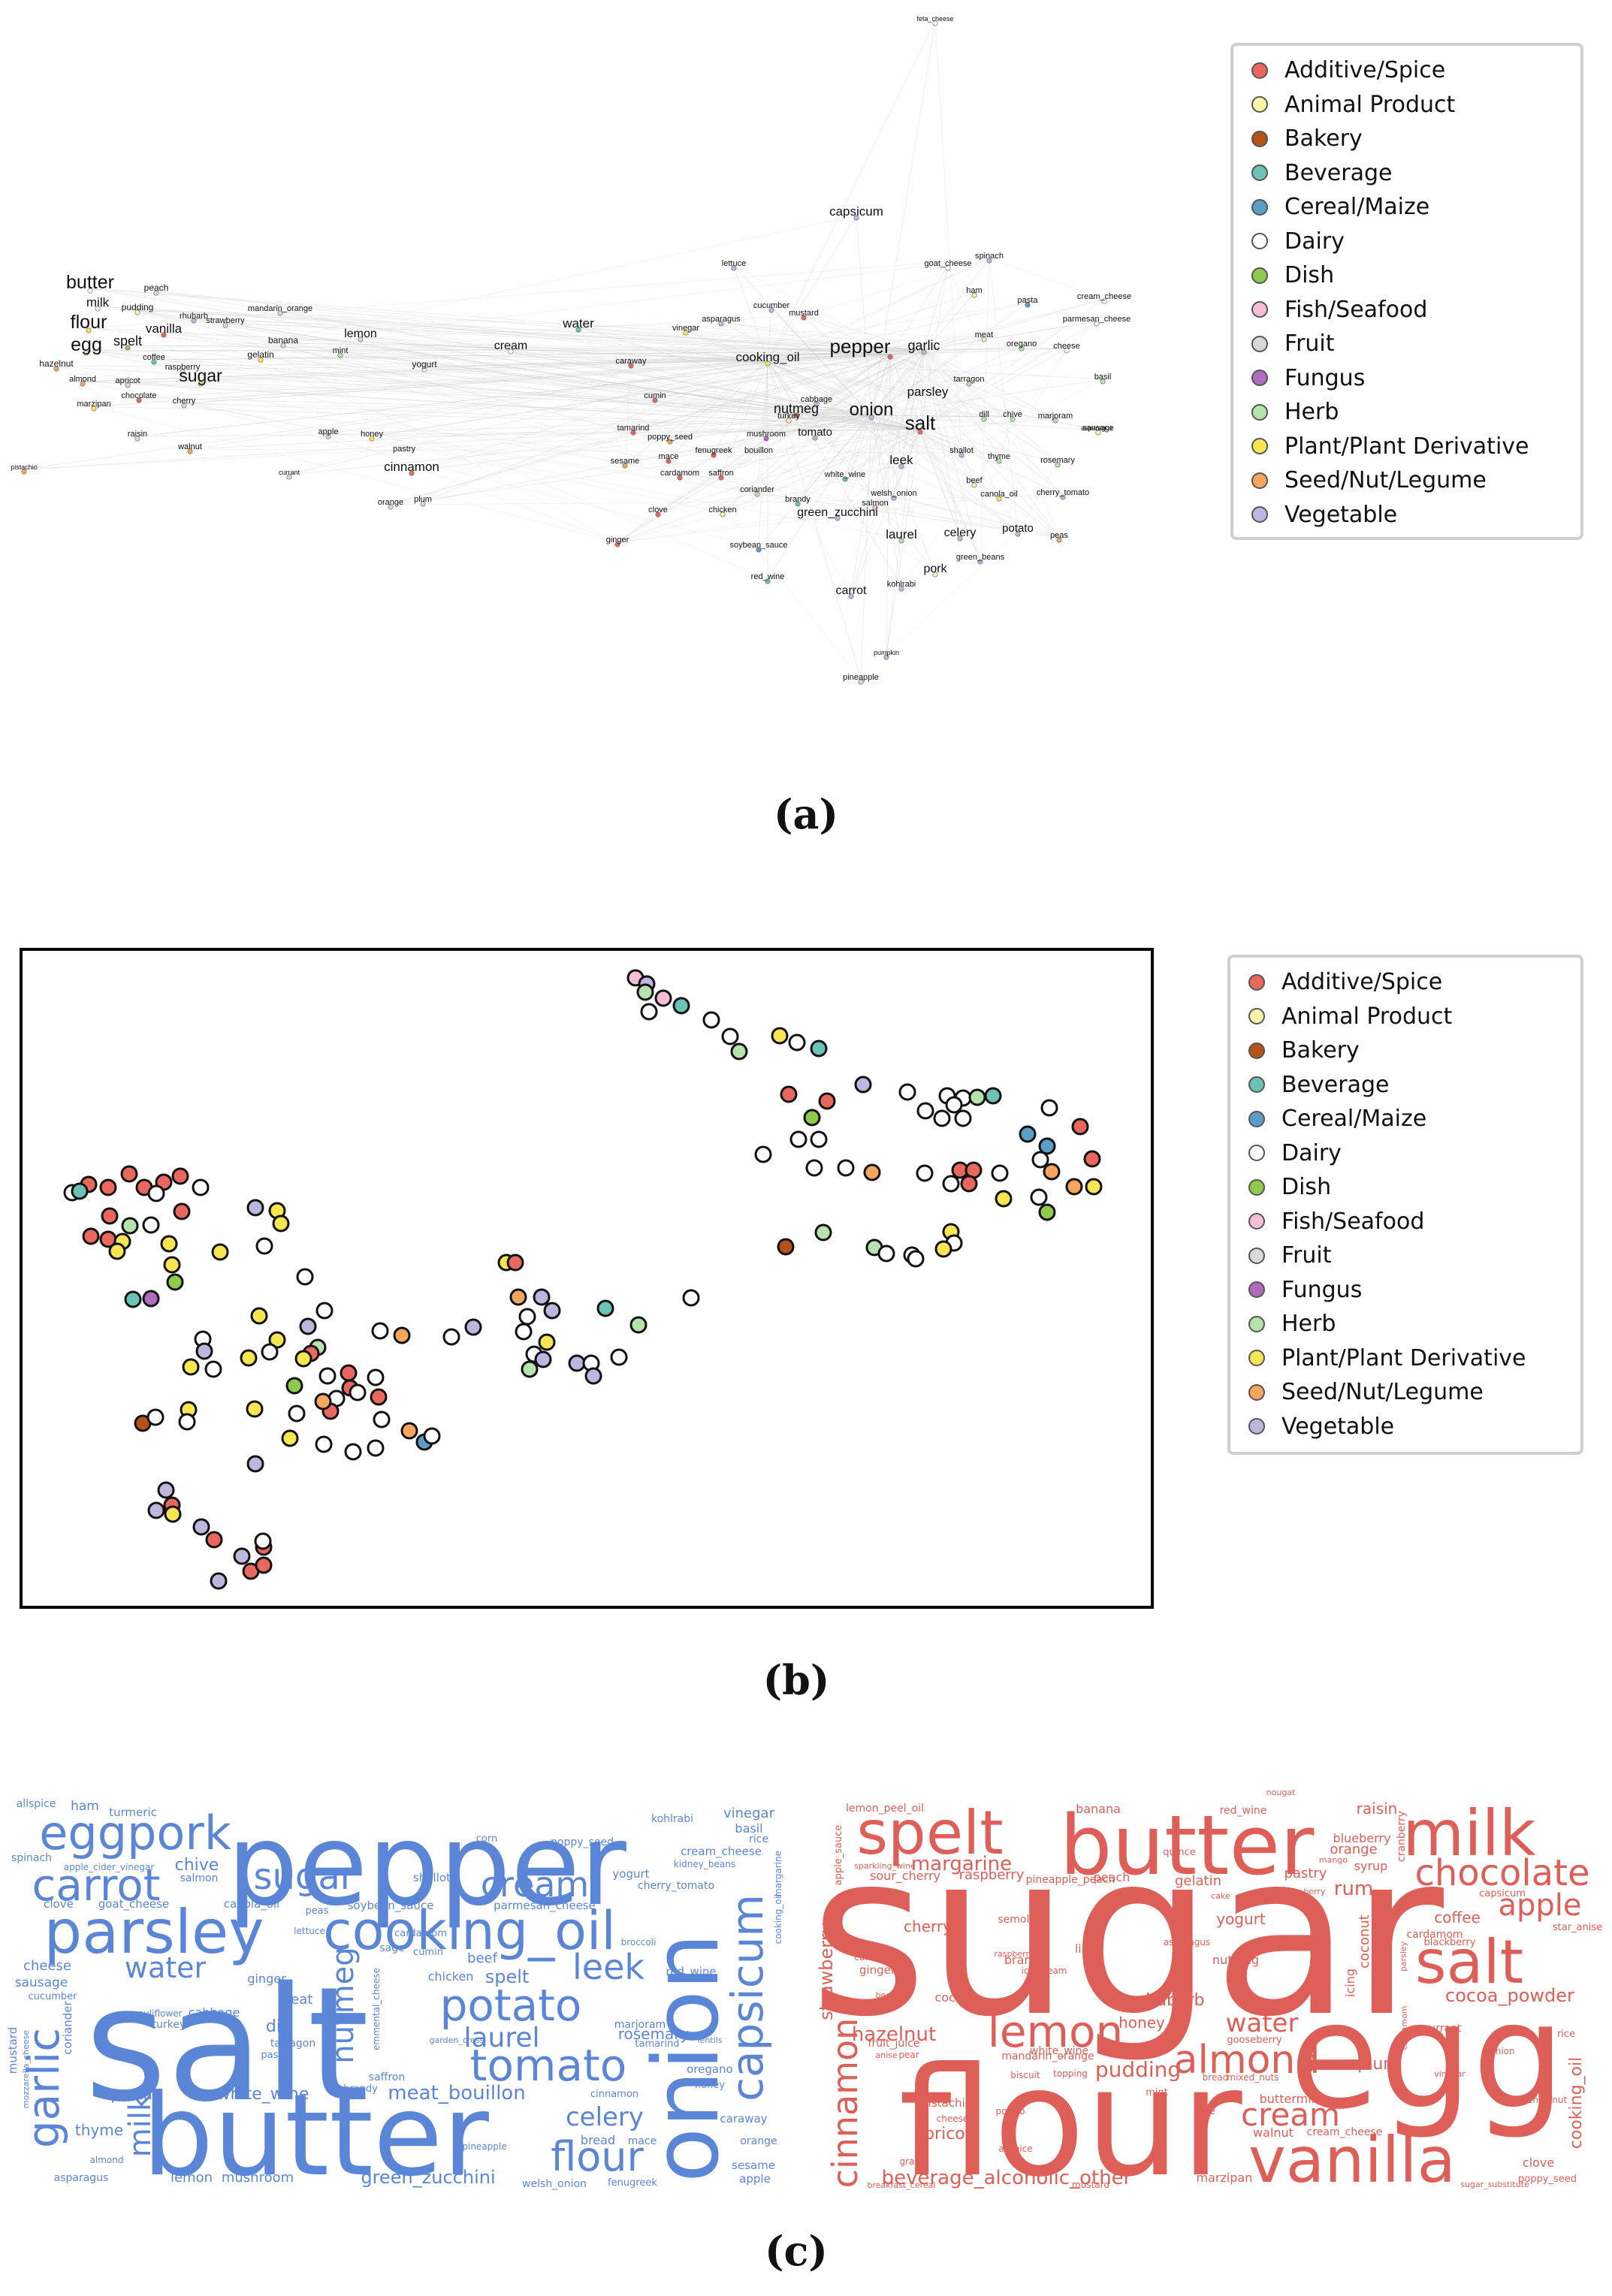 The height and width of the screenshot is (2296, 1612). Describe the element at coordinates (984, 334) in the screenshot. I see `network-node-label: meat` at that location.